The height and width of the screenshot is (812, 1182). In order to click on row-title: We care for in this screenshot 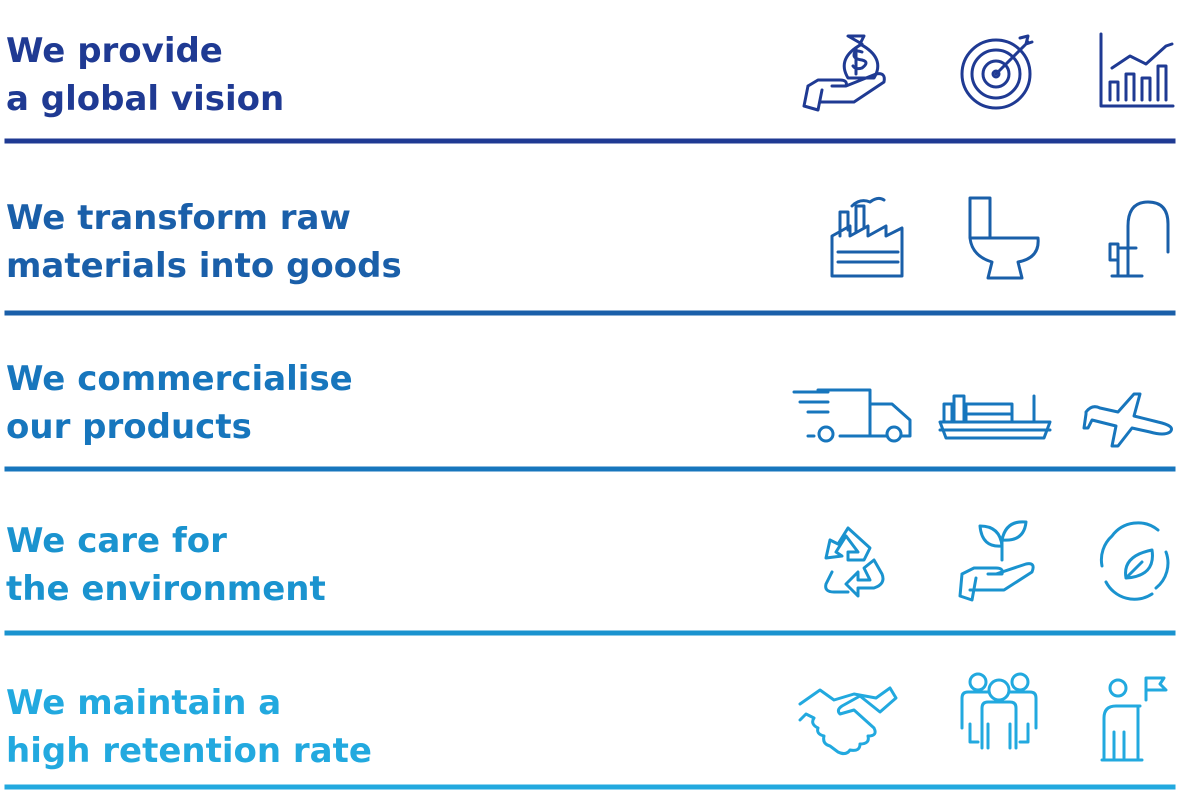, I will do `click(116, 541)`.